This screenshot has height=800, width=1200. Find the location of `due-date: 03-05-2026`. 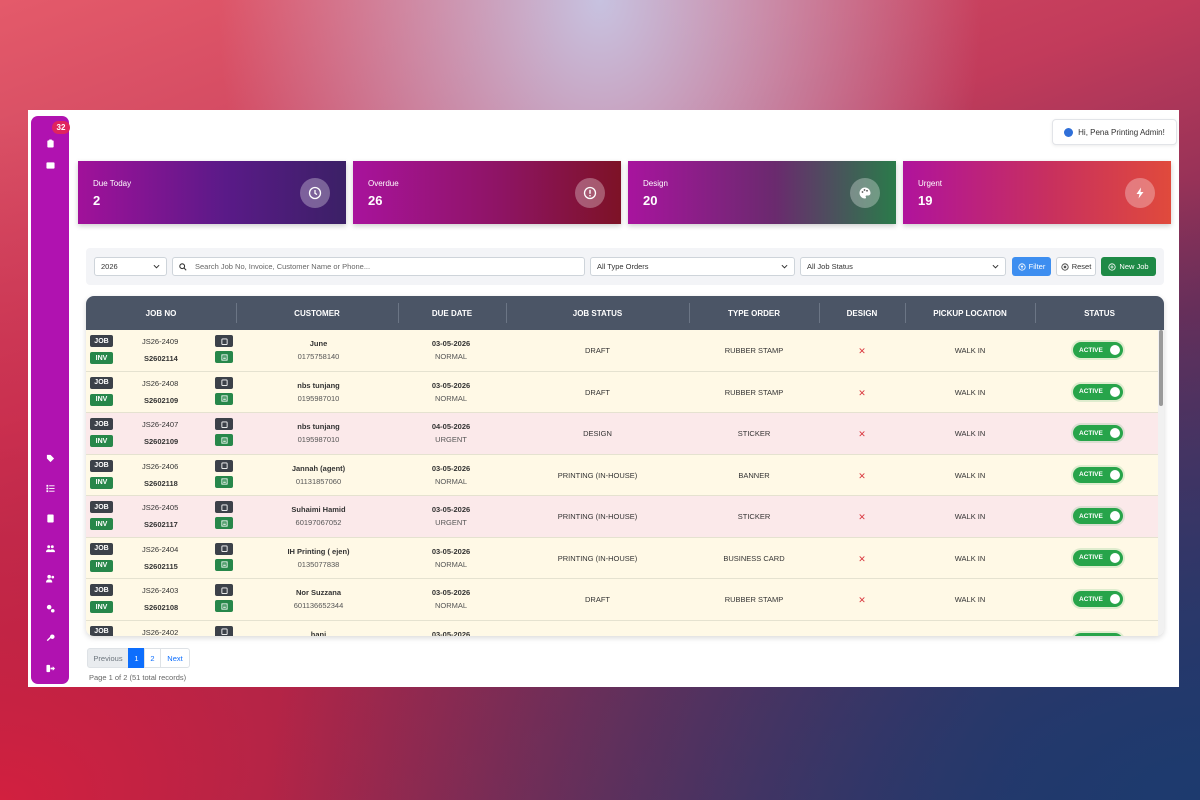

due-date: 03-05-2026 is located at coordinates (451, 509).